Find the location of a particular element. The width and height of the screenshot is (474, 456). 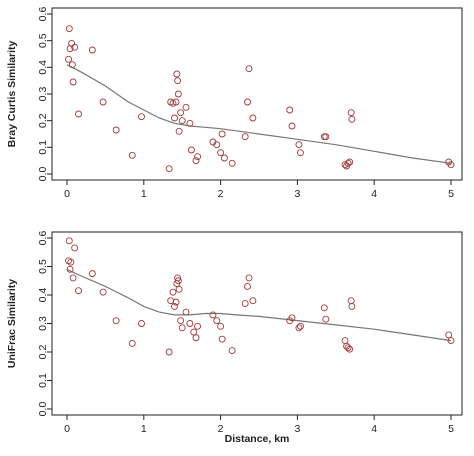

y-tick-label: 0.5 is located at coordinates (43, 266).